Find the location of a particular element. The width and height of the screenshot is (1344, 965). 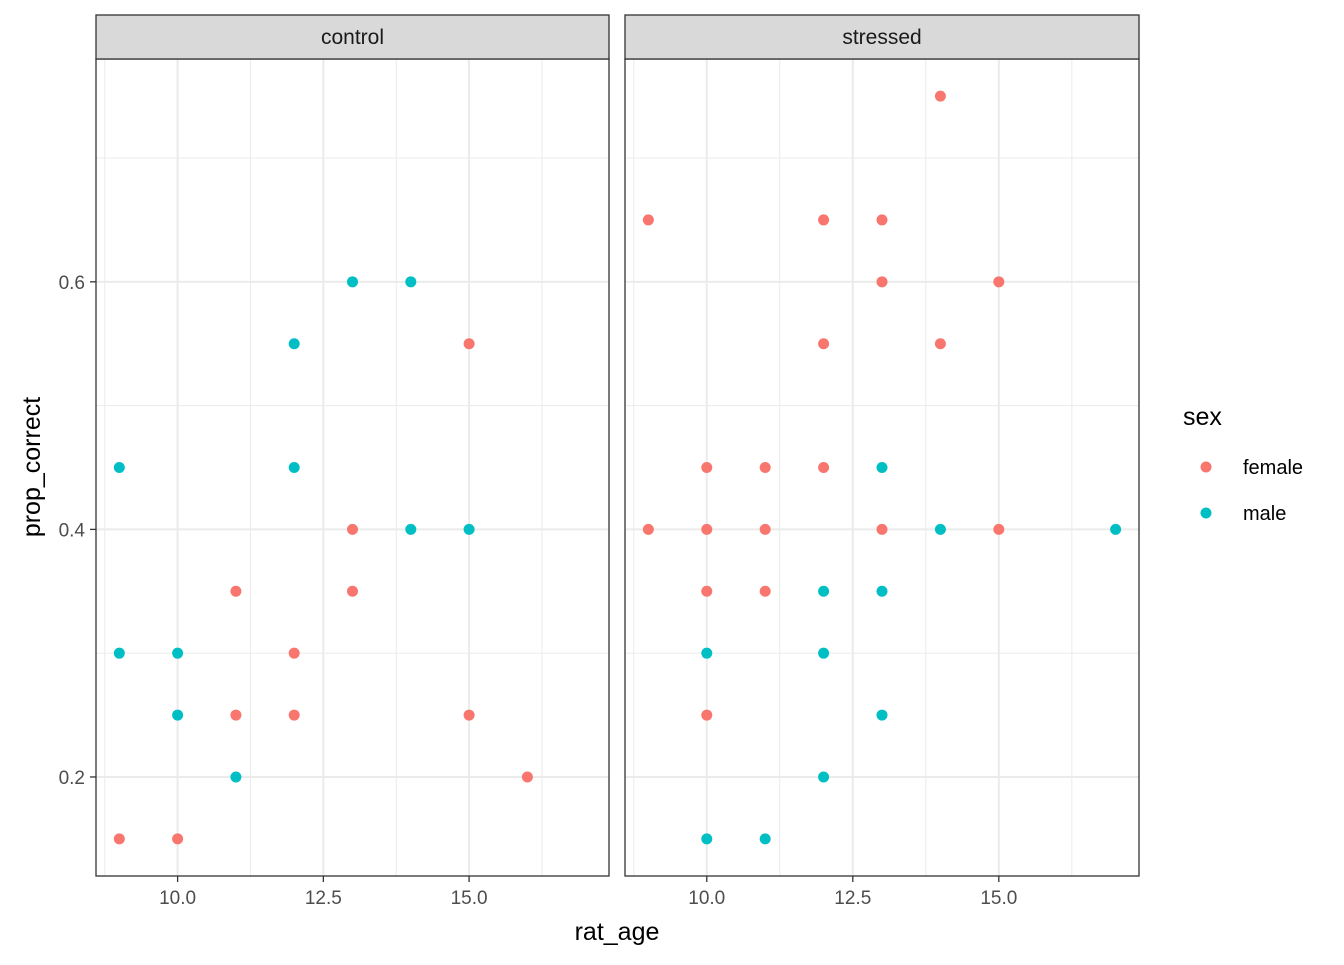

facet-strip-label: control is located at coordinates (352, 37).